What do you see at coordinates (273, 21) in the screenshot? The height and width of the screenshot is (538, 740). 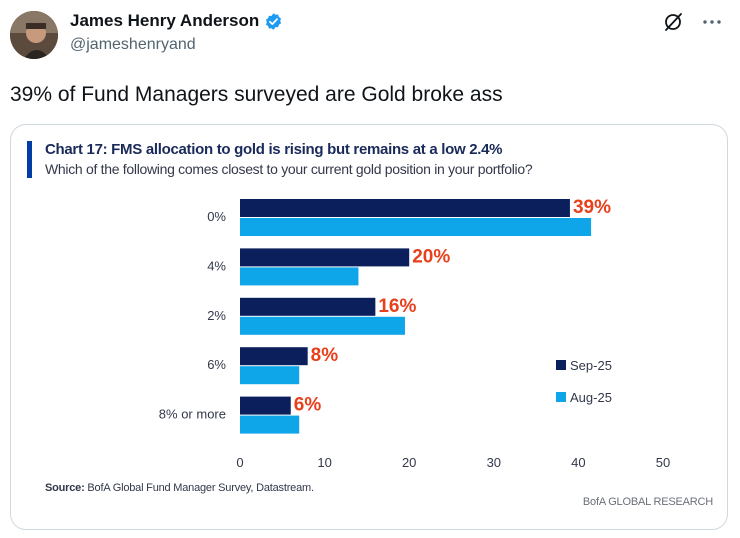 I see `verified-badge-icon` at bounding box center [273, 21].